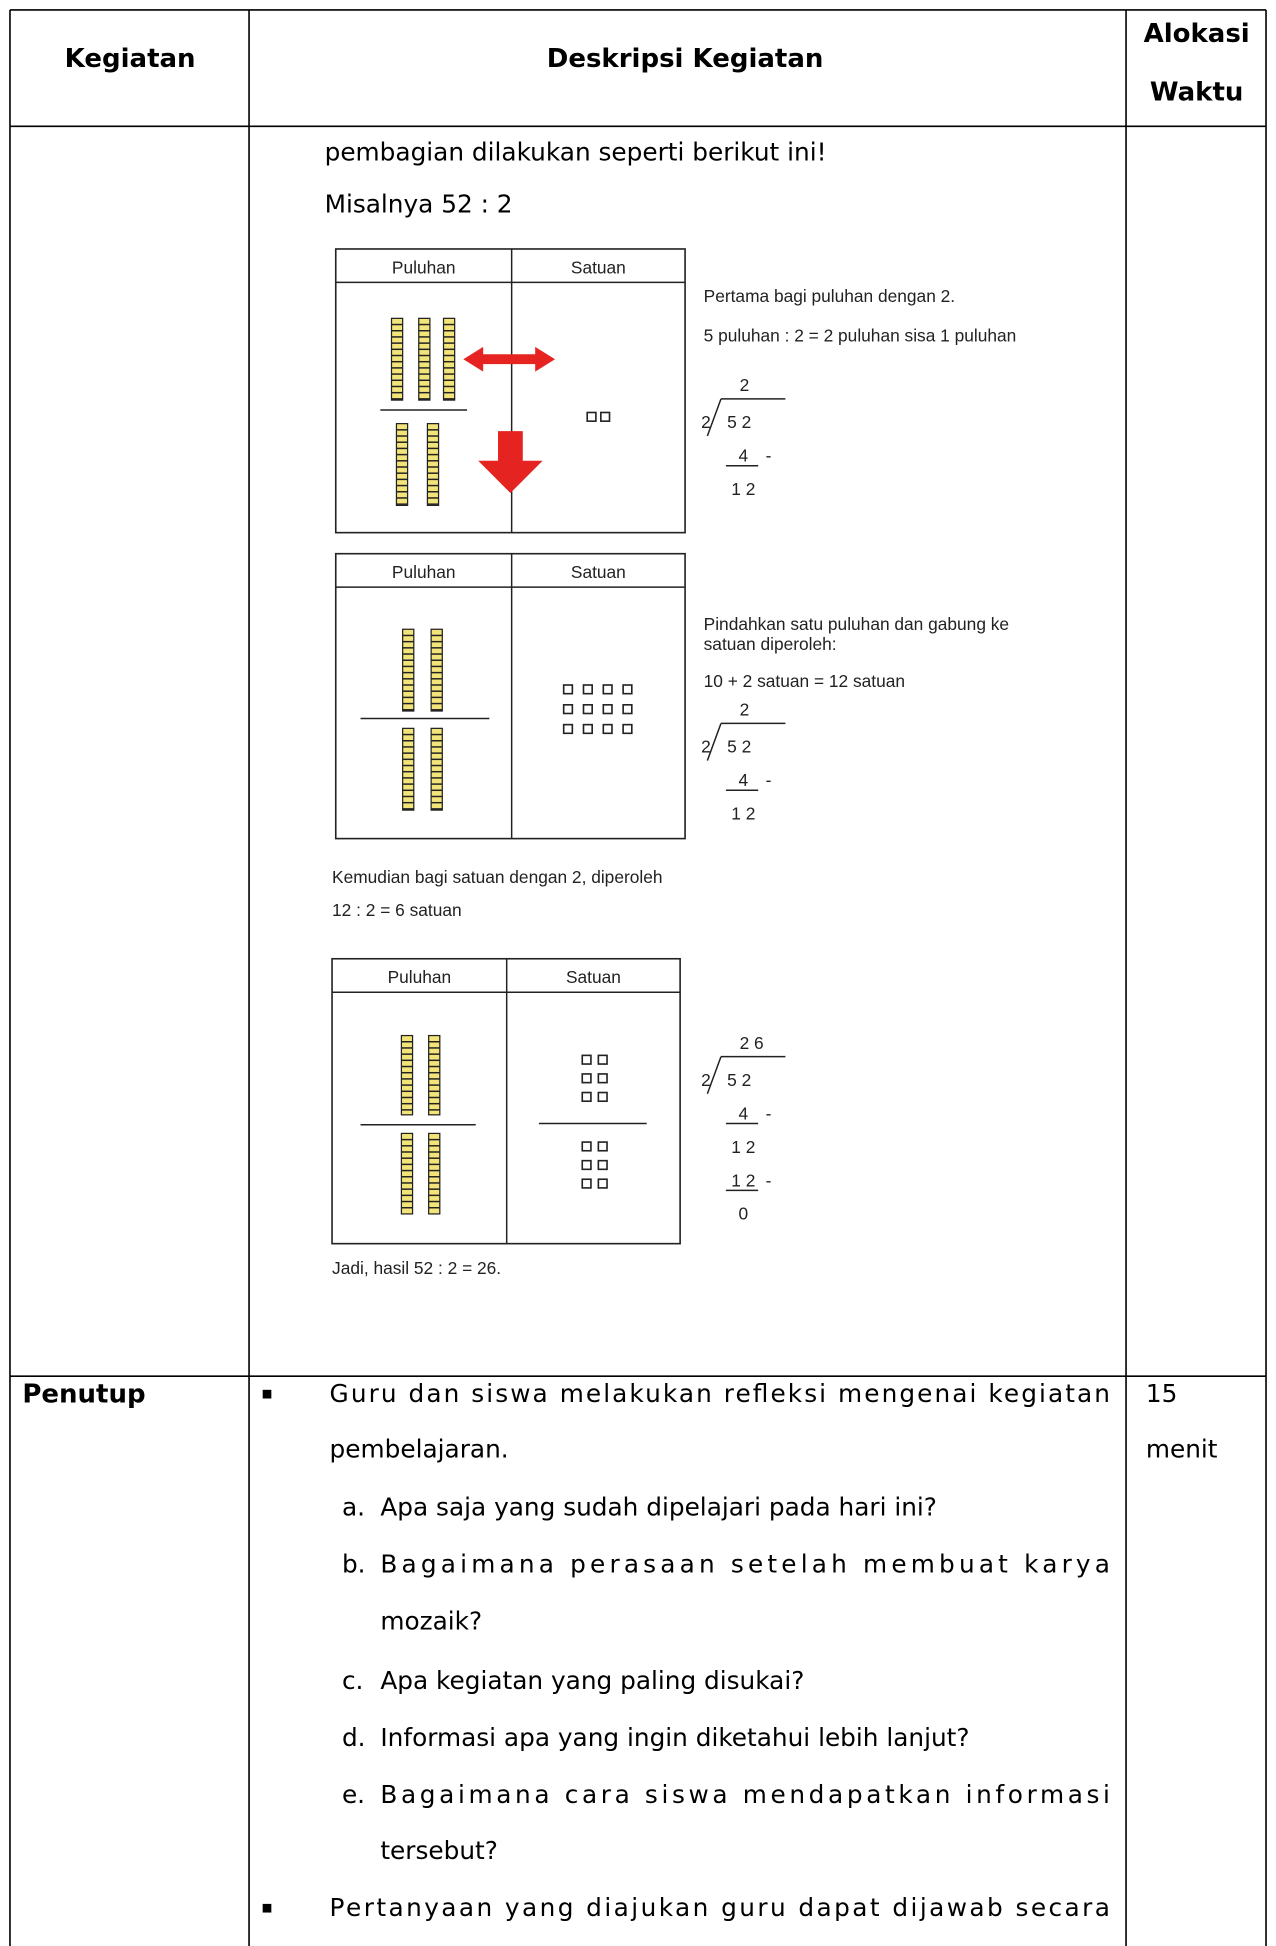 This screenshot has width=1276, height=1946. Describe the element at coordinates (856, 624) in the screenshot. I see `note: Pindahkan satu puluhan dan gabung ke` at that location.